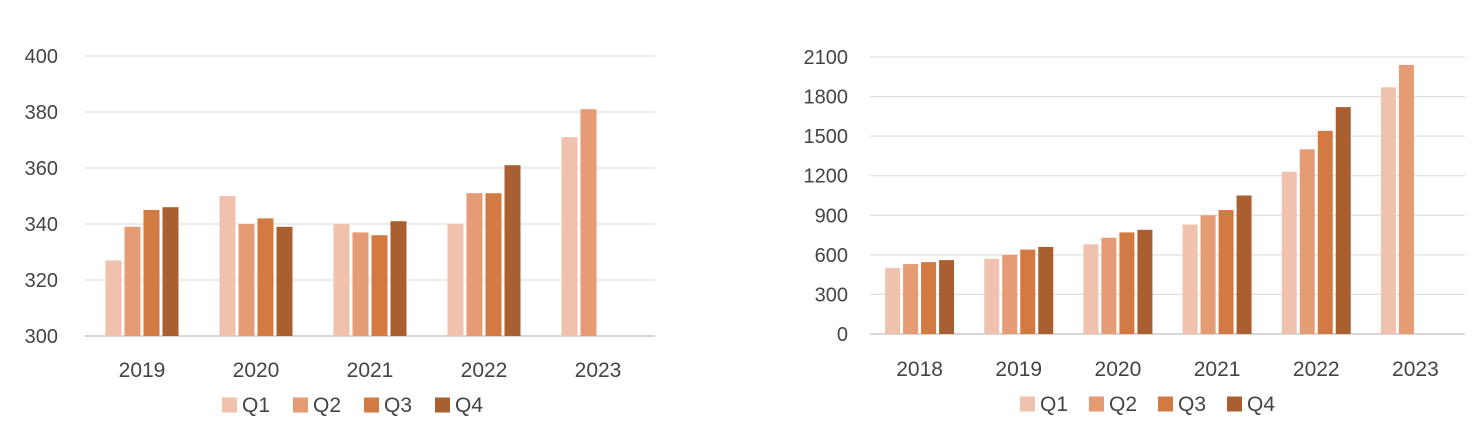 Image resolution: width=1480 pixels, height=443 pixels. I want to click on bar-q2-2018, so click(911, 299).